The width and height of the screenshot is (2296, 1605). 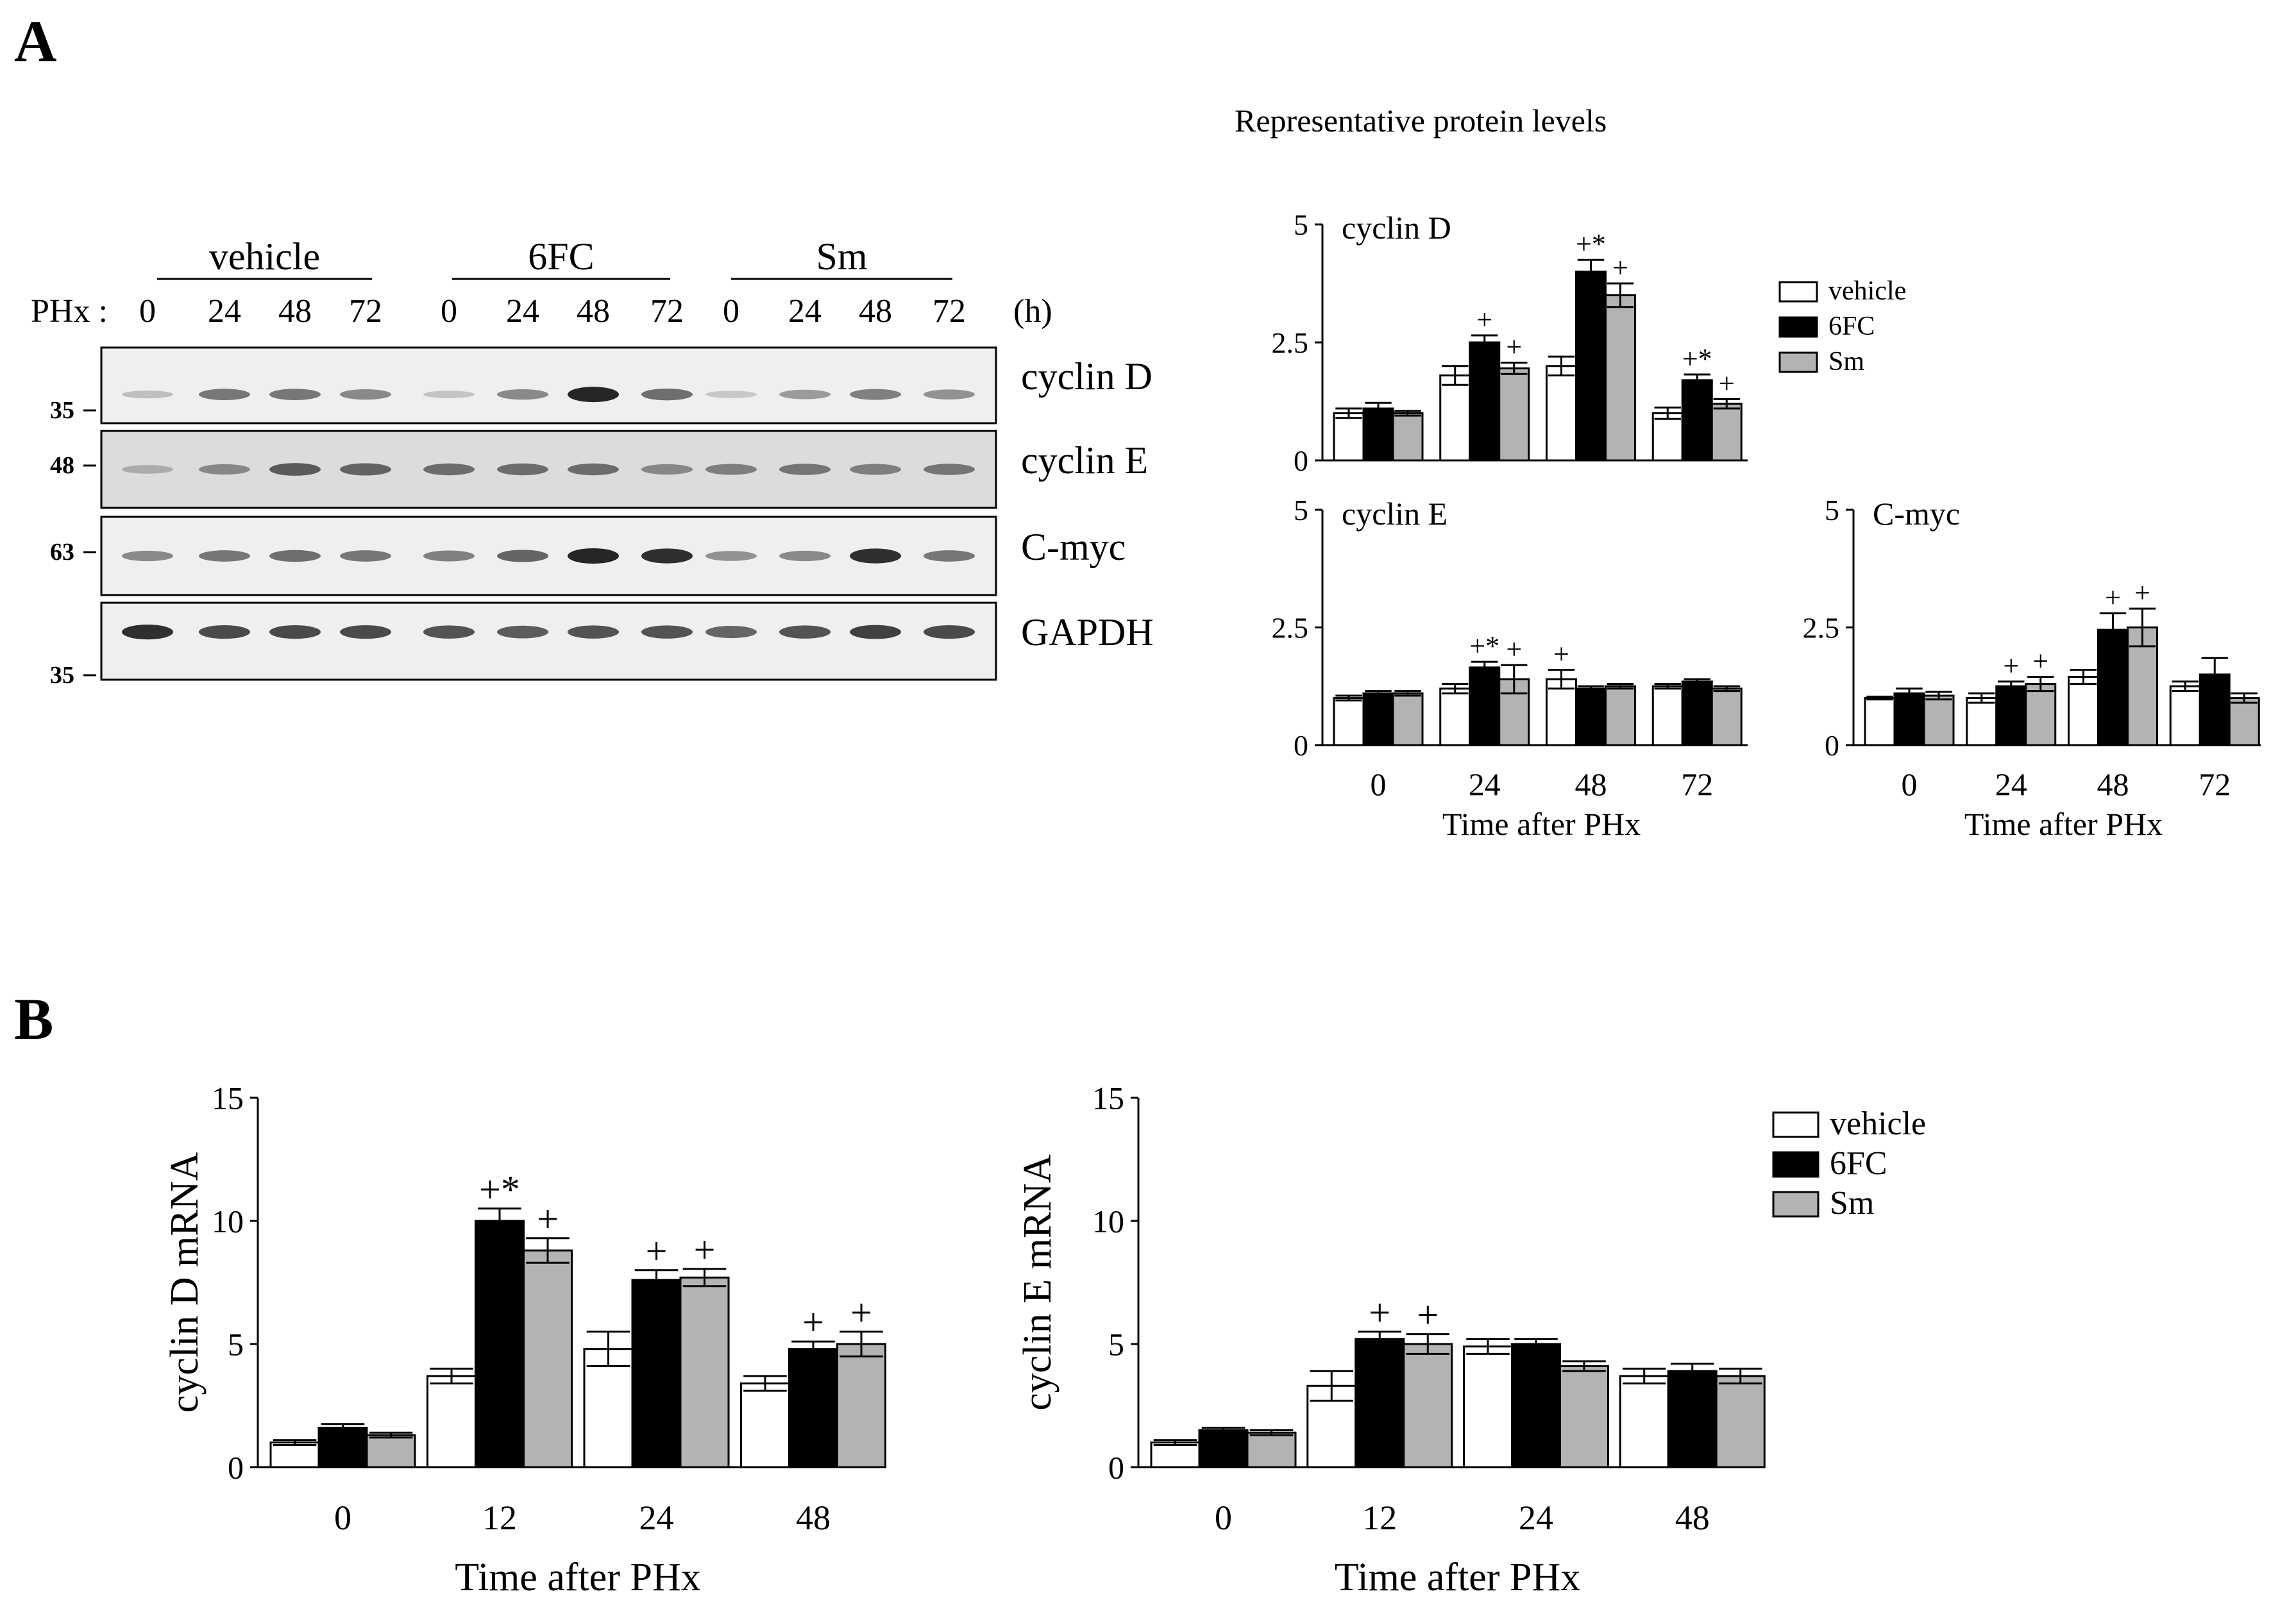 What do you see at coordinates (1087, 632) in the screenshot?
I see `blot-label-GAPDH: GAPDH` at bounding box center [1087, 632].